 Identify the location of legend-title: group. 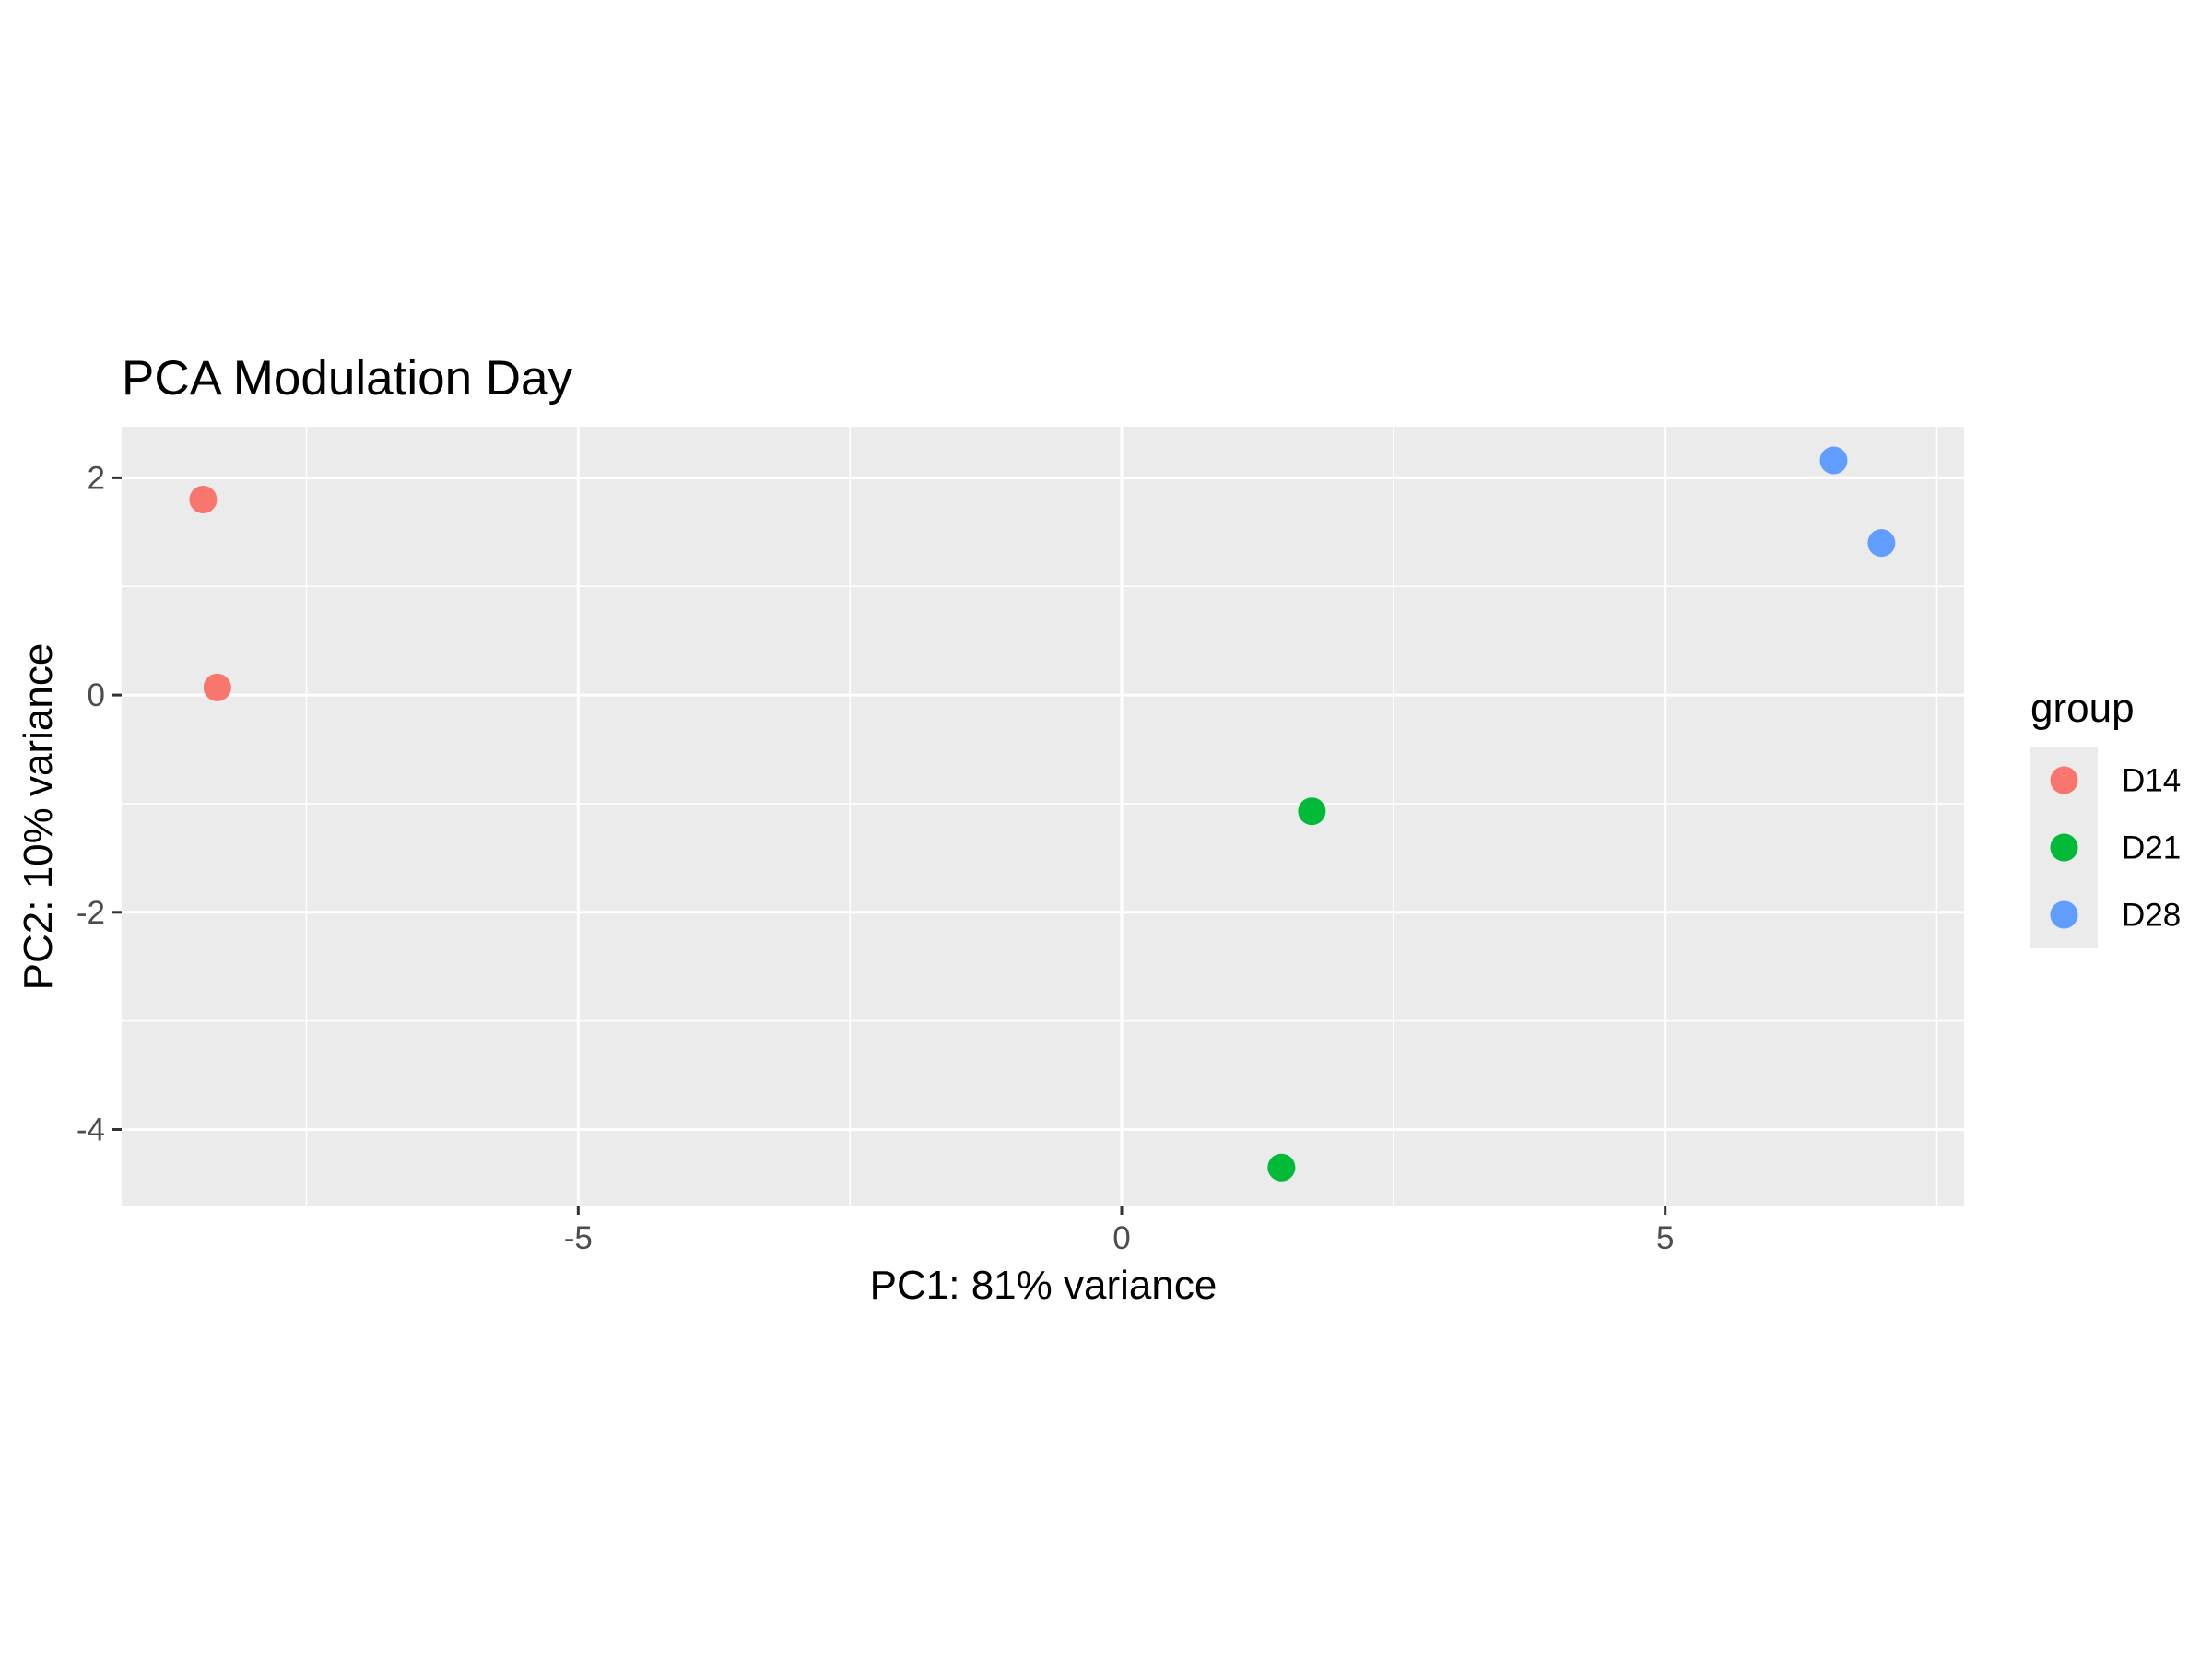
(2082, 708).